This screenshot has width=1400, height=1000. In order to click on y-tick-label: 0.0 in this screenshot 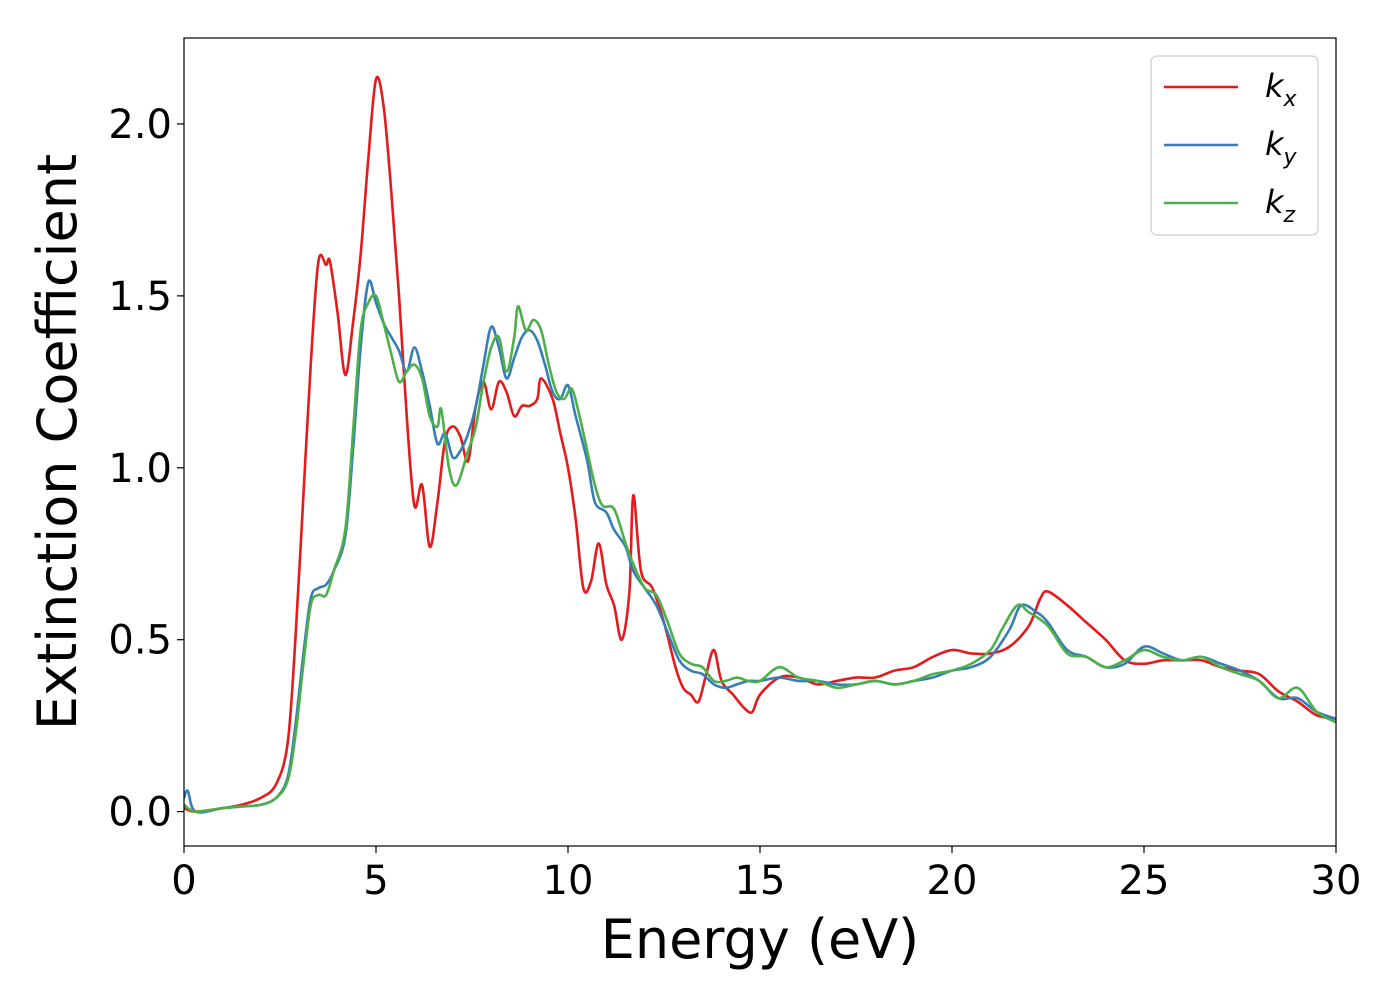, I will do `click(140, 813)`.